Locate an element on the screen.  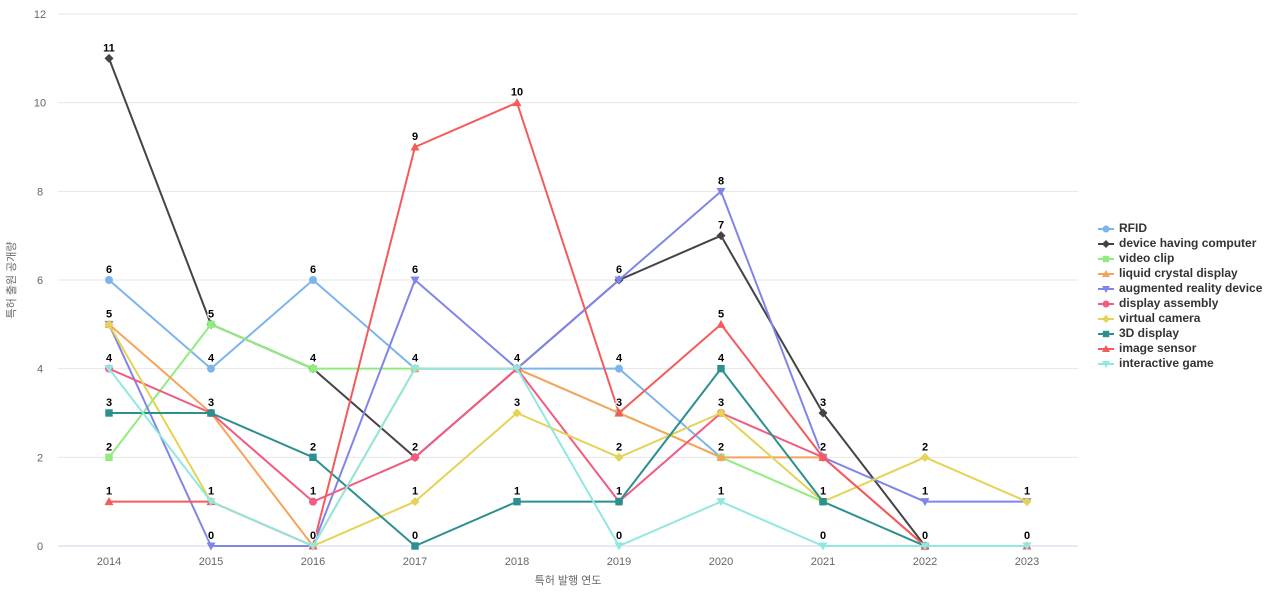
legend-item: 3D display is located at coordinates (1180, 333).